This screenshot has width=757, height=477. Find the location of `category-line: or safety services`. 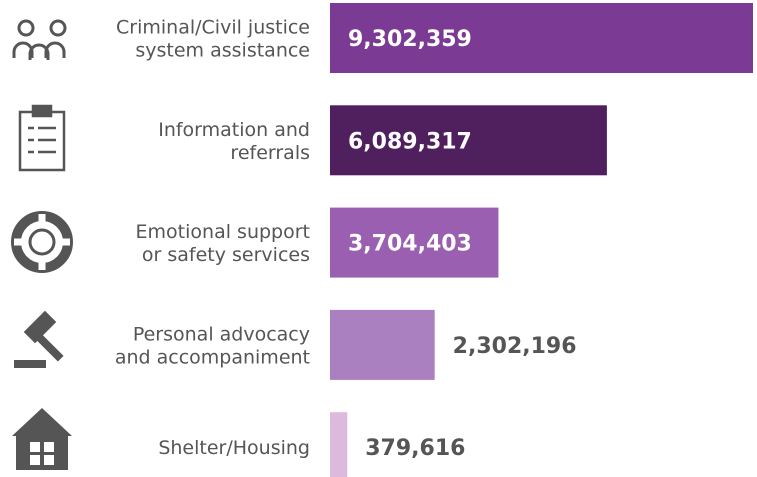

category-line: or safety services is located at coordinates (226, 255).